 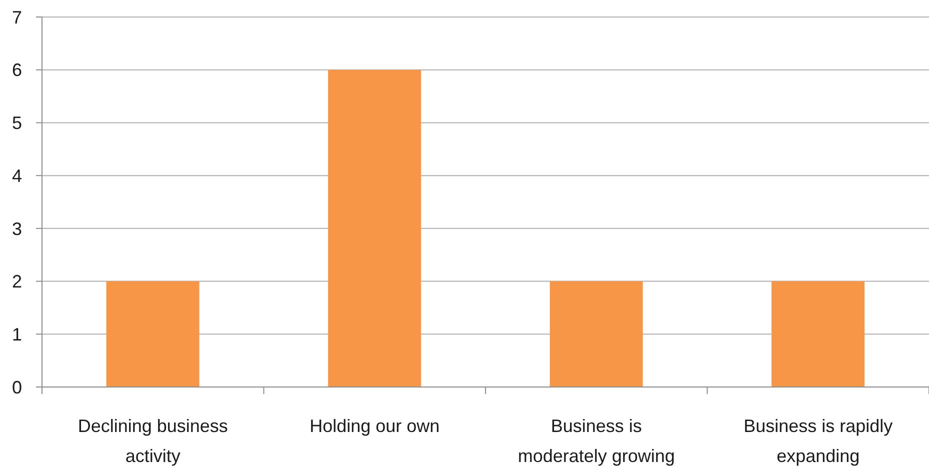 What do you see at coordinates (153, 441) in the screenshot?
I see `x-tick-label: Declining business activity` at bounding box center [153, 441].